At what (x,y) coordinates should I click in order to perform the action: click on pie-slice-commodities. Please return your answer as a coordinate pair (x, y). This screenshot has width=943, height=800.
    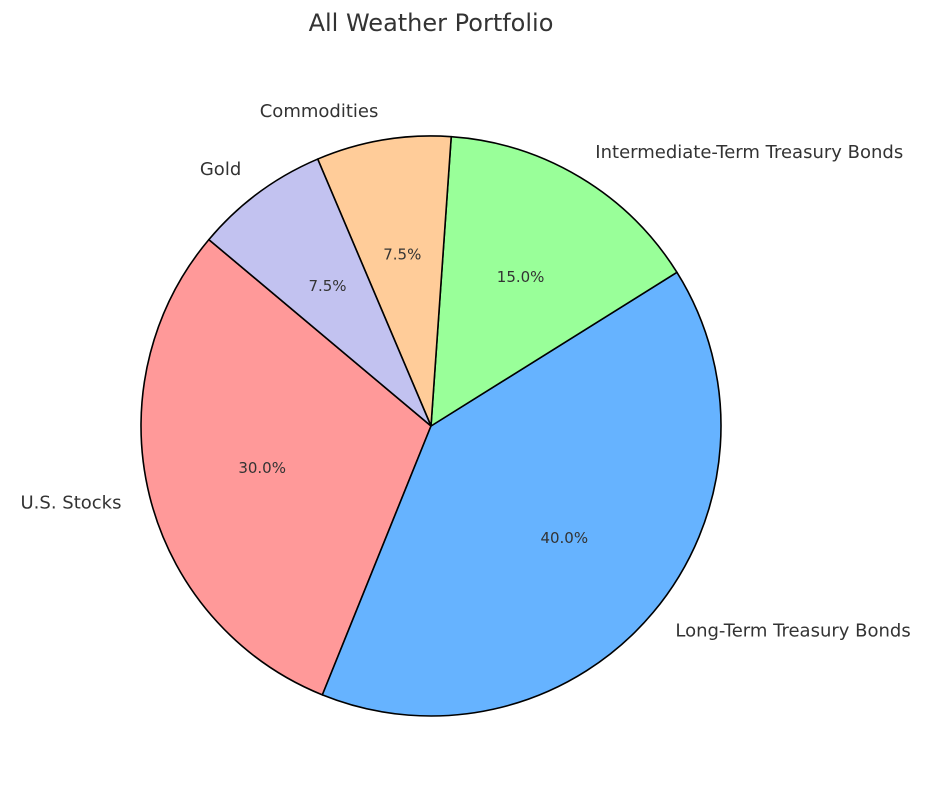
    Looking at the image, I should click on (384, 281).